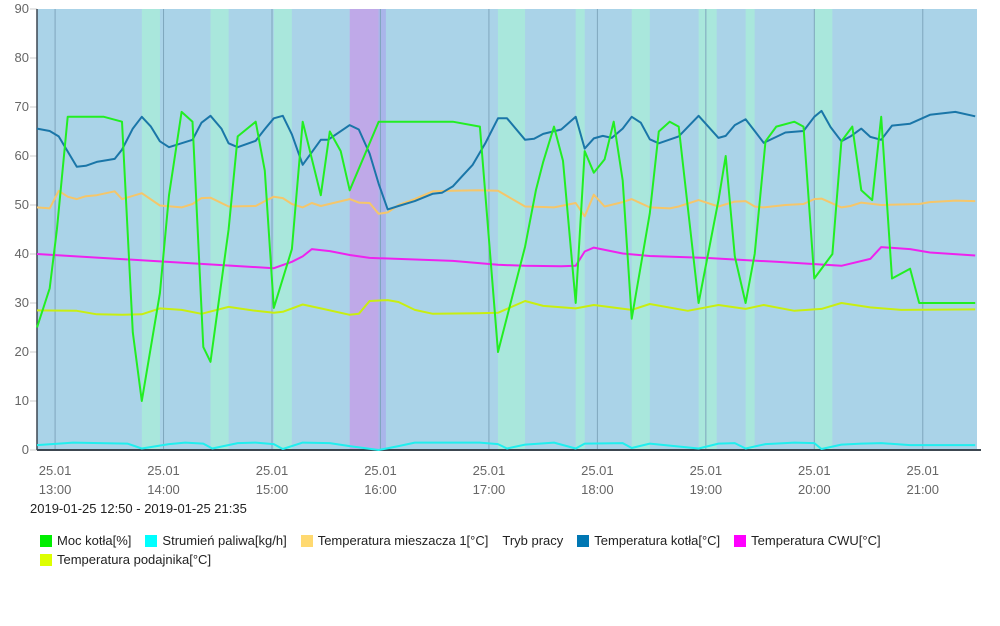 Image resolution: width=1000 pixels, height=626 pixels. I want to click on y-tick-label: 40, so click(22, 253).